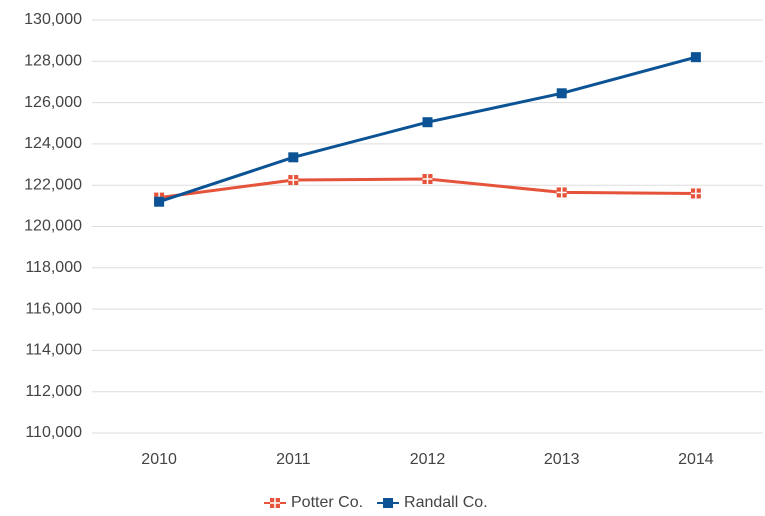 Image resolution: width=765 pixels, height=516 pixels. Describe the element at coordinates (53, 432) in the screenshot. I see `y-tick-label: 110,000` at that location.